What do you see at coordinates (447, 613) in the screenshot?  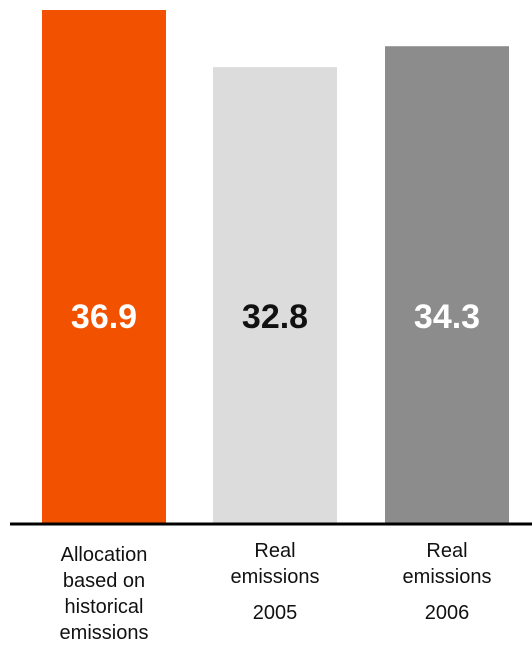 I see `category-year-label: 2006` at bounding box center [447, 613].